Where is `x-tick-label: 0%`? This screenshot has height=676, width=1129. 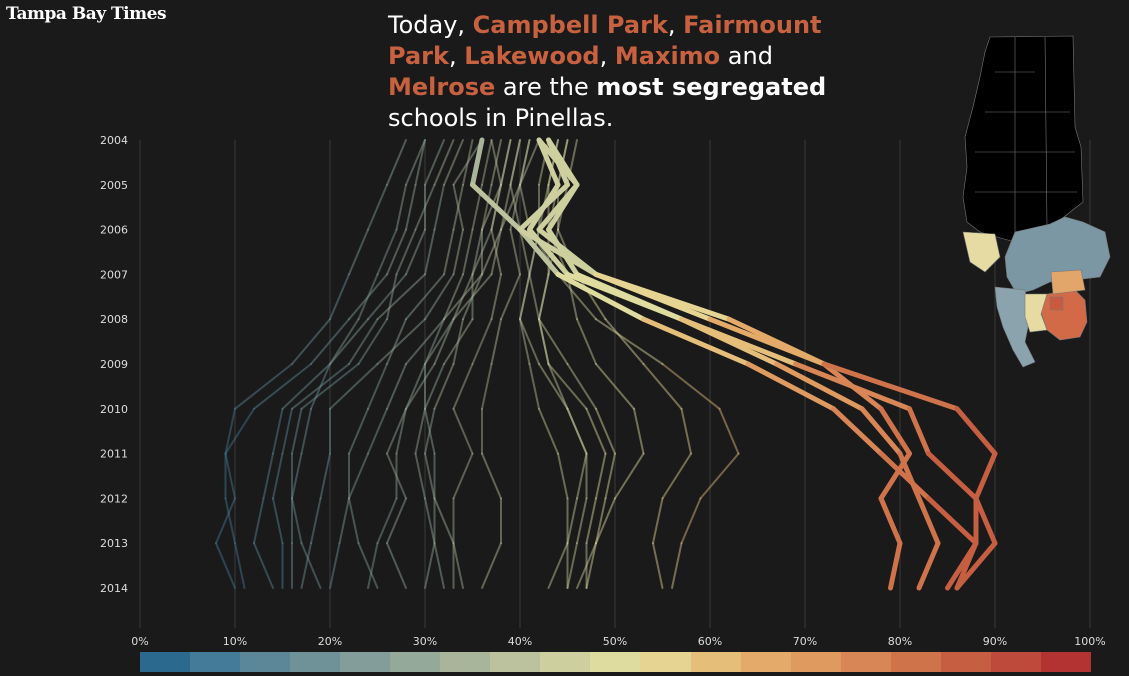 x-tick-label: 0% is located at coordinates (139, 641).